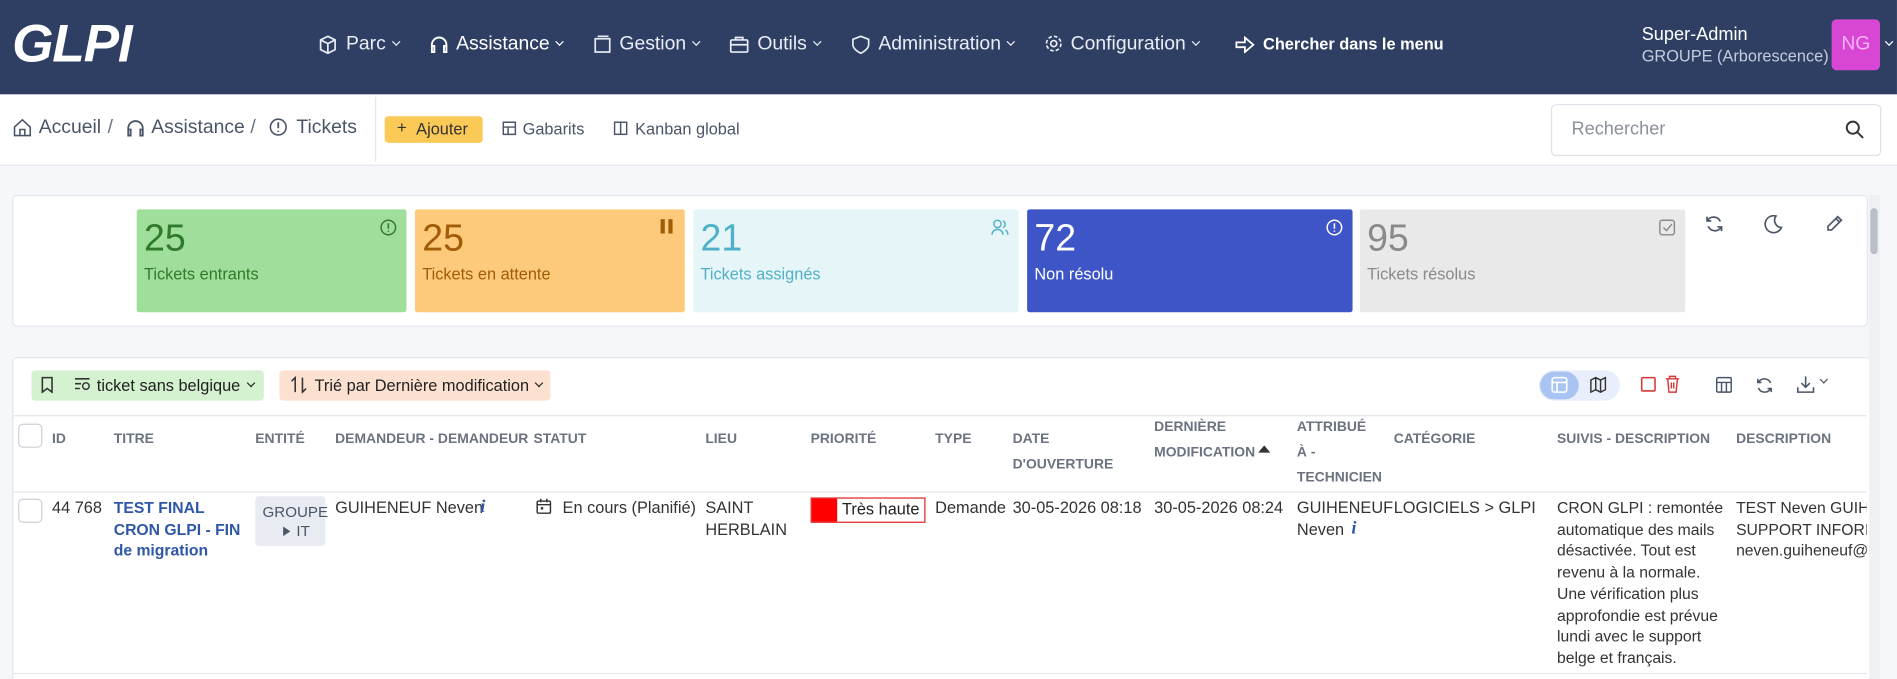 The image size is (1897, 679). What do you see at coordinates (1805, 384) in the screenshot?
I see `export` at bounding box center [1805, 384].